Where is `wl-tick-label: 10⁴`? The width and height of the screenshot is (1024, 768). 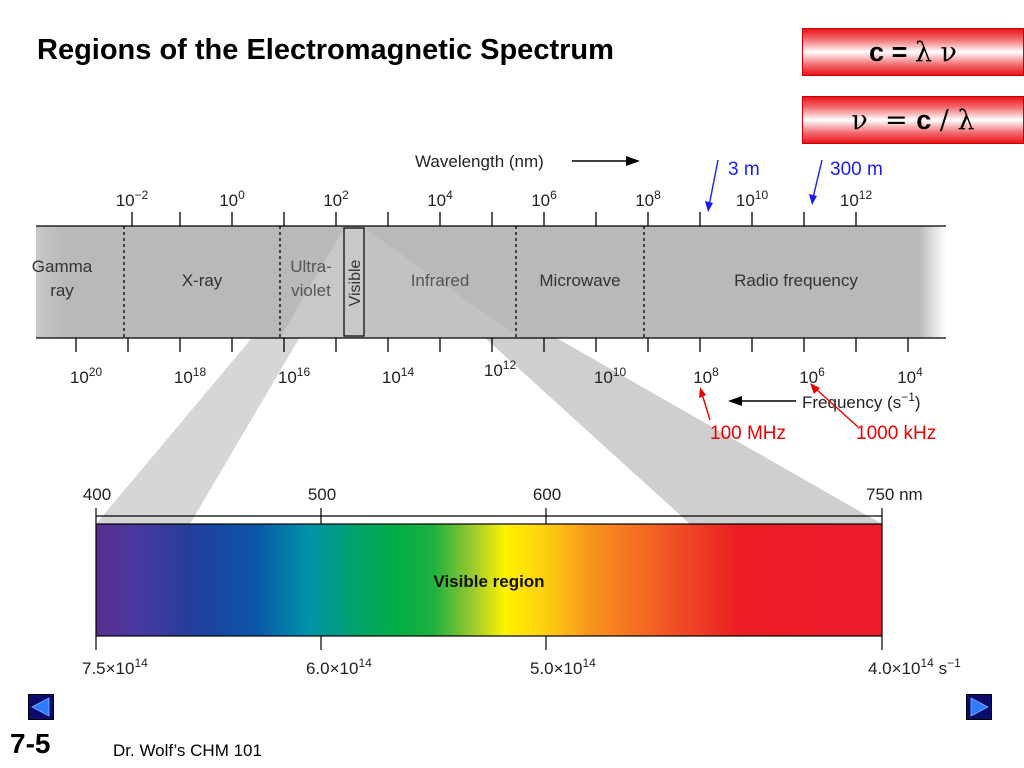 wl-tick-label: 10⁴ is located at coordinates (440, 199).